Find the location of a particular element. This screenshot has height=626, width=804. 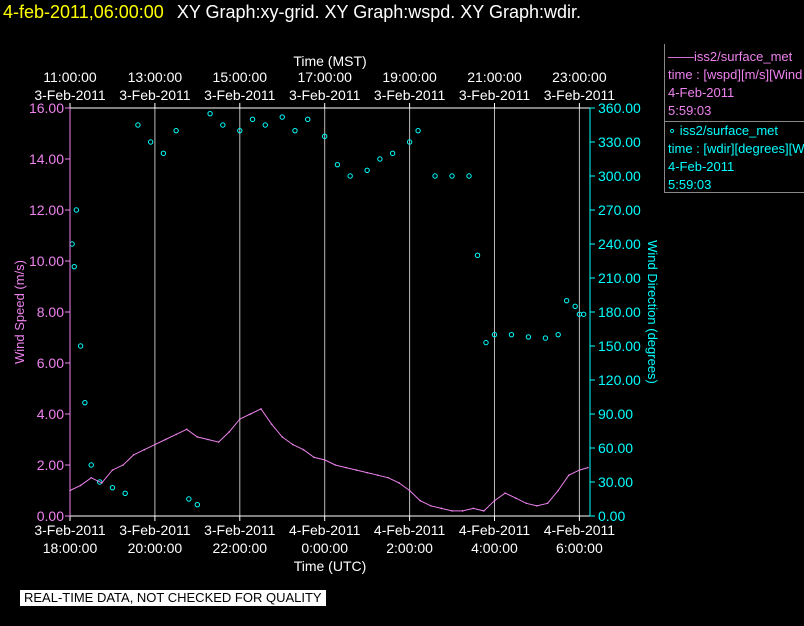

bottom-axis-tick-time: 6:00:00 is located at coordinates (579, 548).